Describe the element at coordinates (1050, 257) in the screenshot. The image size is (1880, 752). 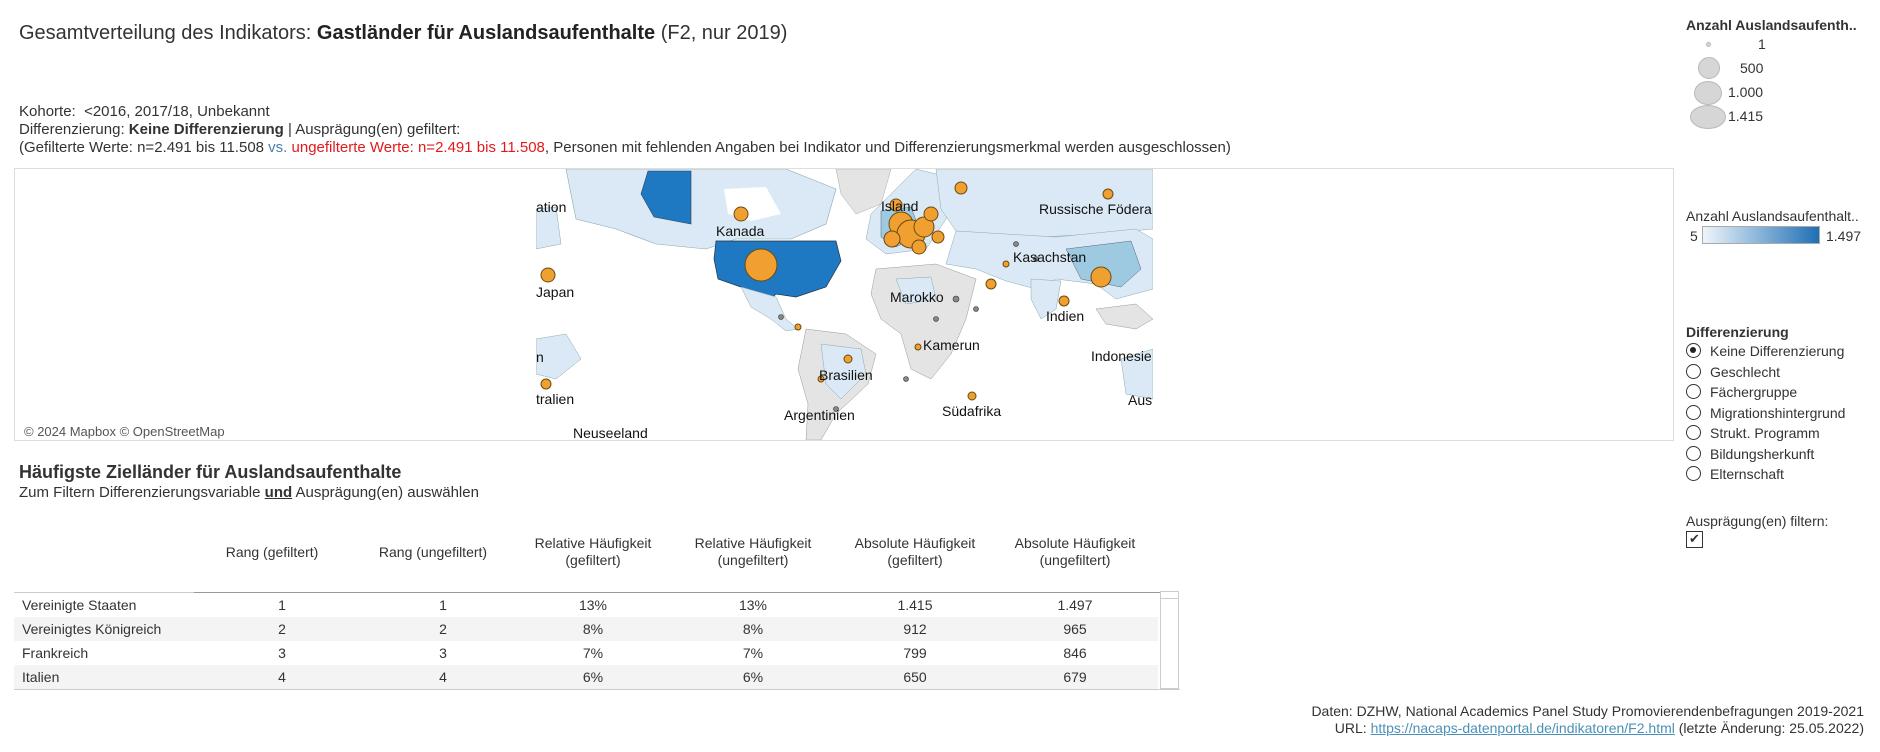
I see `map-label-kasachstan: Kasachstan` at that location.